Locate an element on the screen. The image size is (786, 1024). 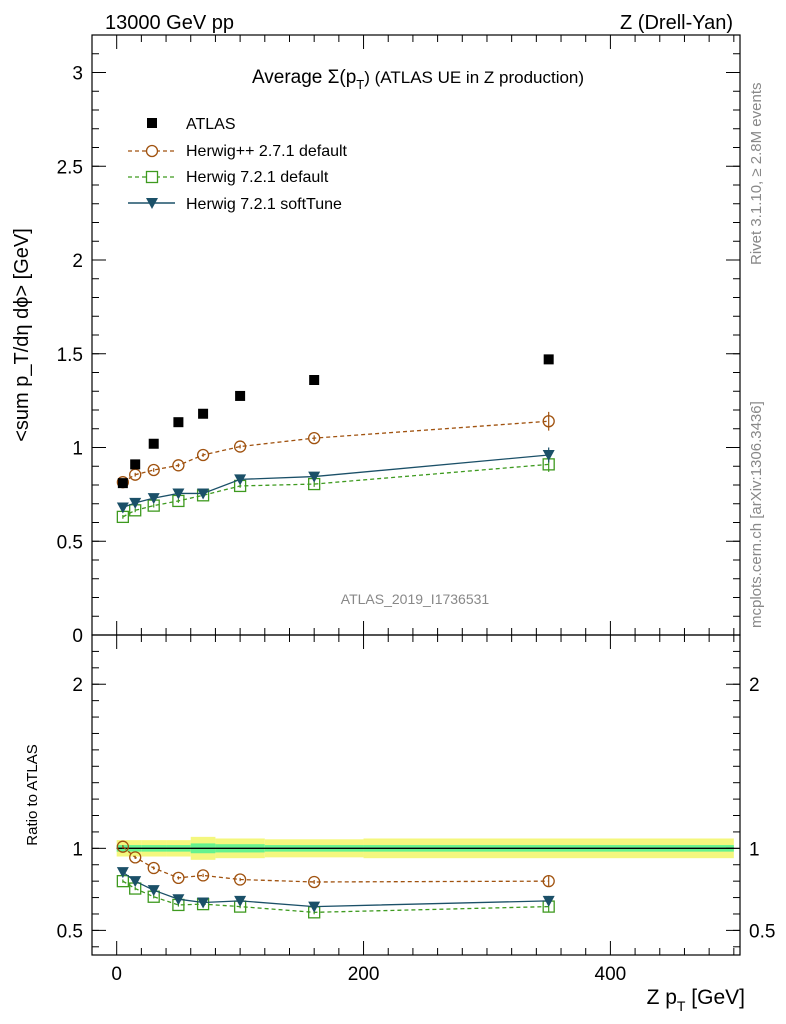
x-axis-label: Z pT [GeV] is located at coordinates (696, 1000).